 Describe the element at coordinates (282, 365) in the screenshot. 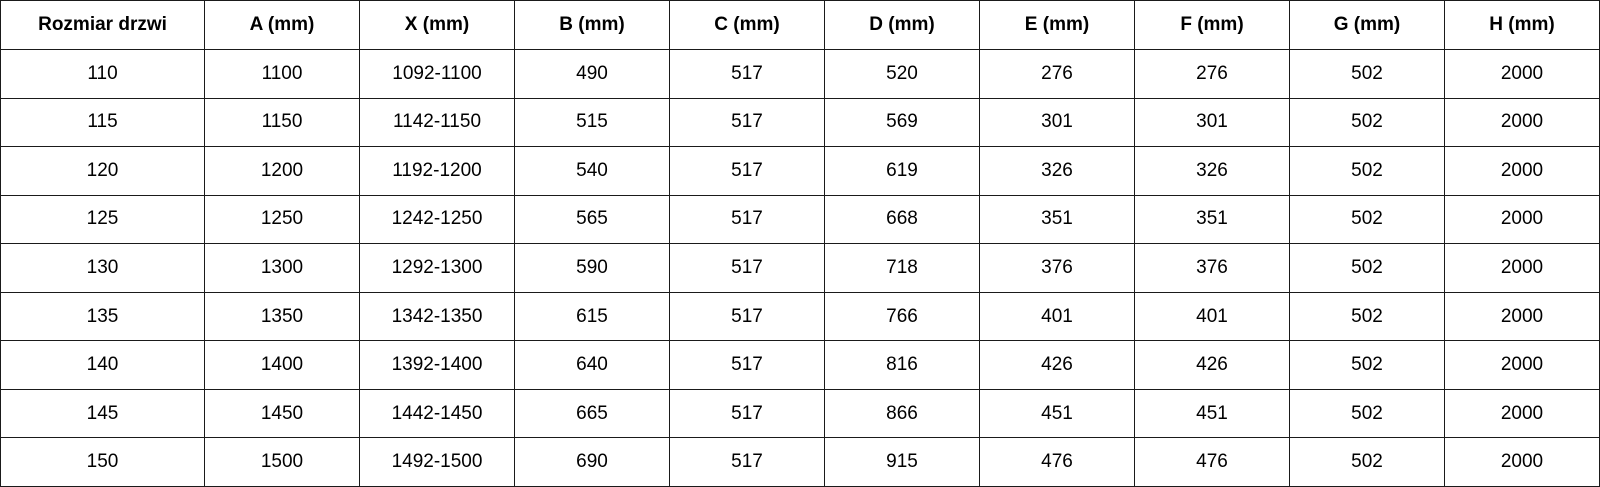

I see `table-cell: 1400` at that location.